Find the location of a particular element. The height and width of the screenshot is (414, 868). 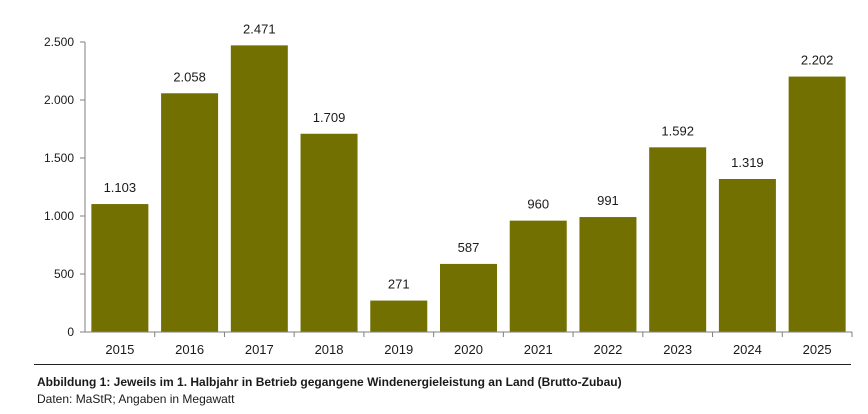

caption-divider is located at coordinates (442, 364).